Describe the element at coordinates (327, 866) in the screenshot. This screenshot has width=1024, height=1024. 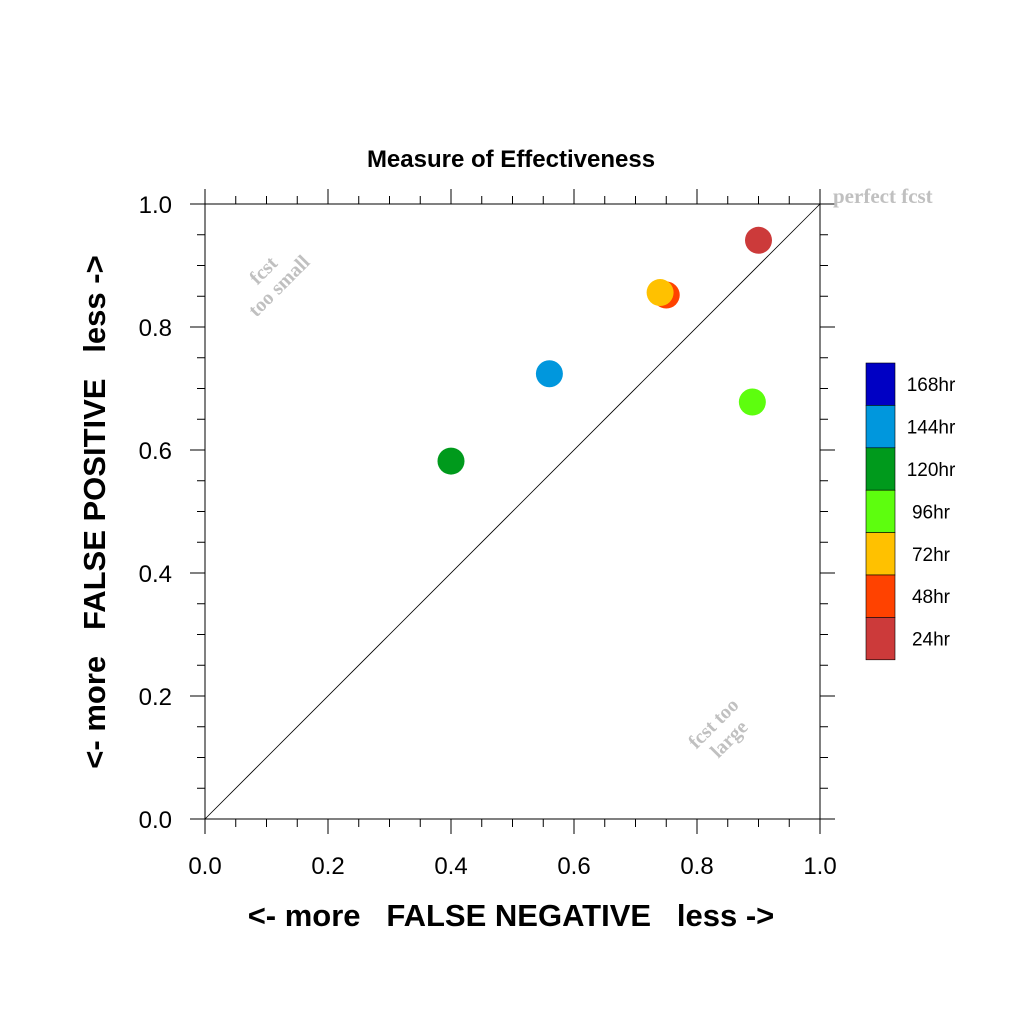
I see `x-tick-label: 0.2` at that location.